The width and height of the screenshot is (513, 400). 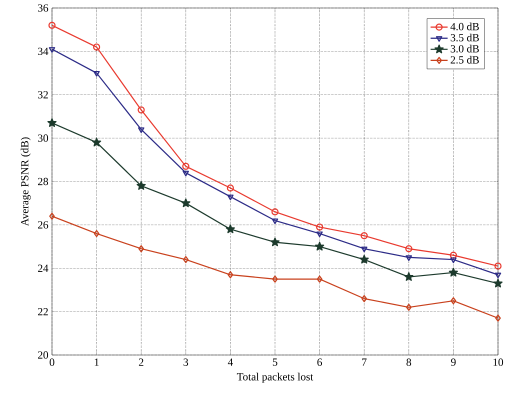 I want to click on y-tick-label: 34, so click(x=43, y=52).